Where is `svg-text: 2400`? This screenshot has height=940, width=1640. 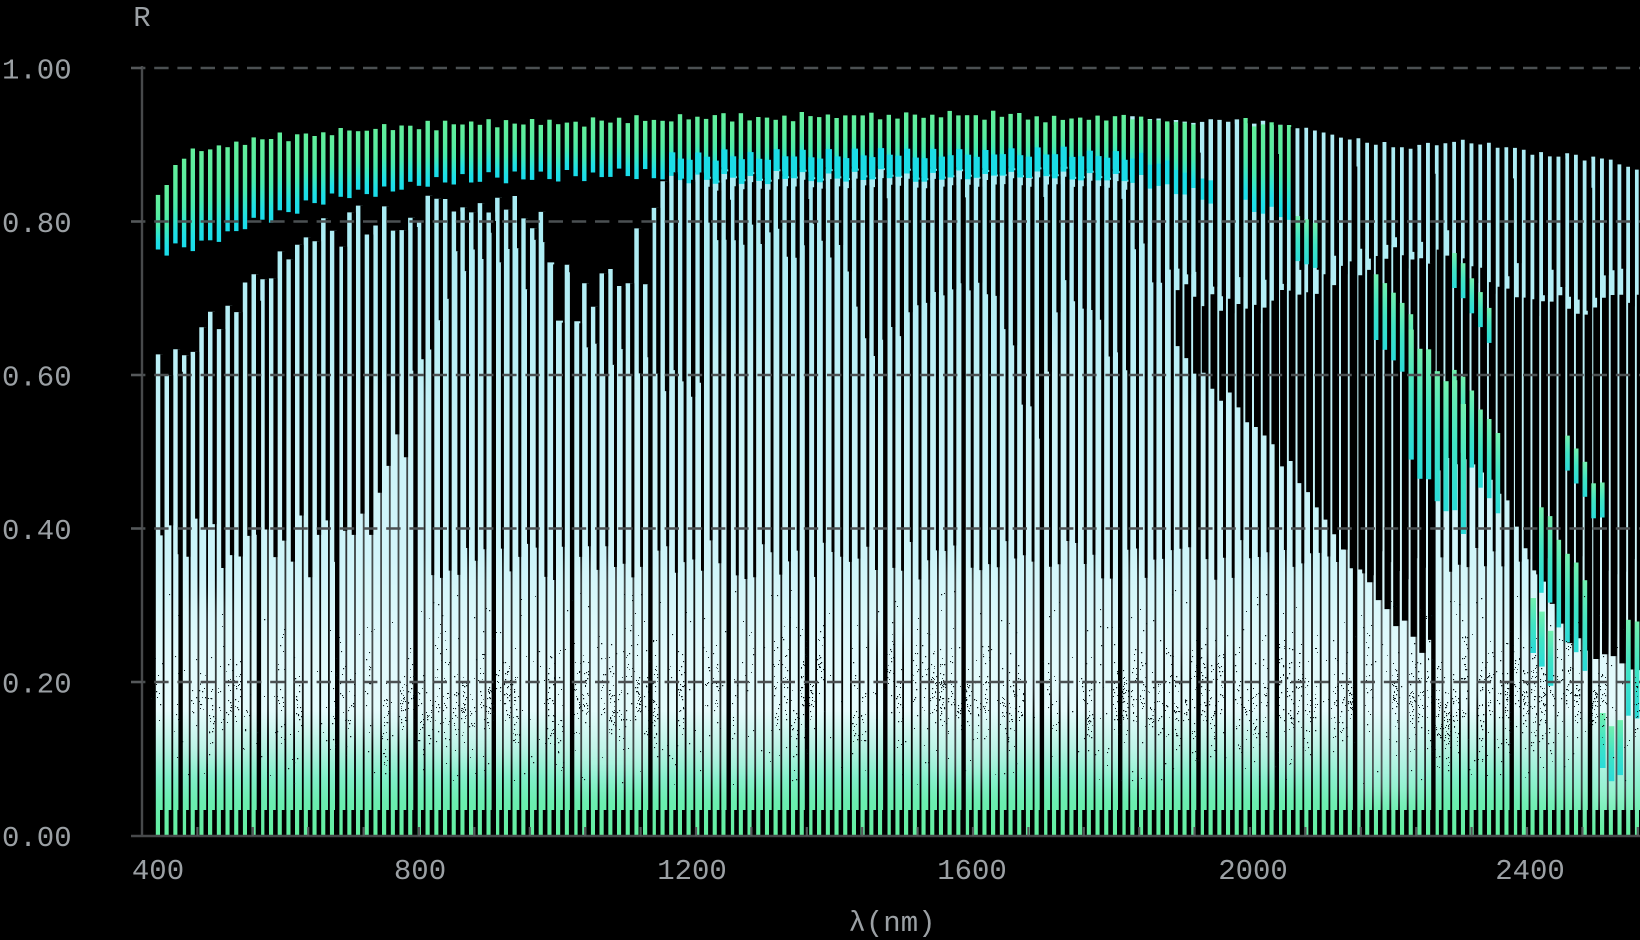 svg-text: 2400 is located at coordinates (1530, 871).